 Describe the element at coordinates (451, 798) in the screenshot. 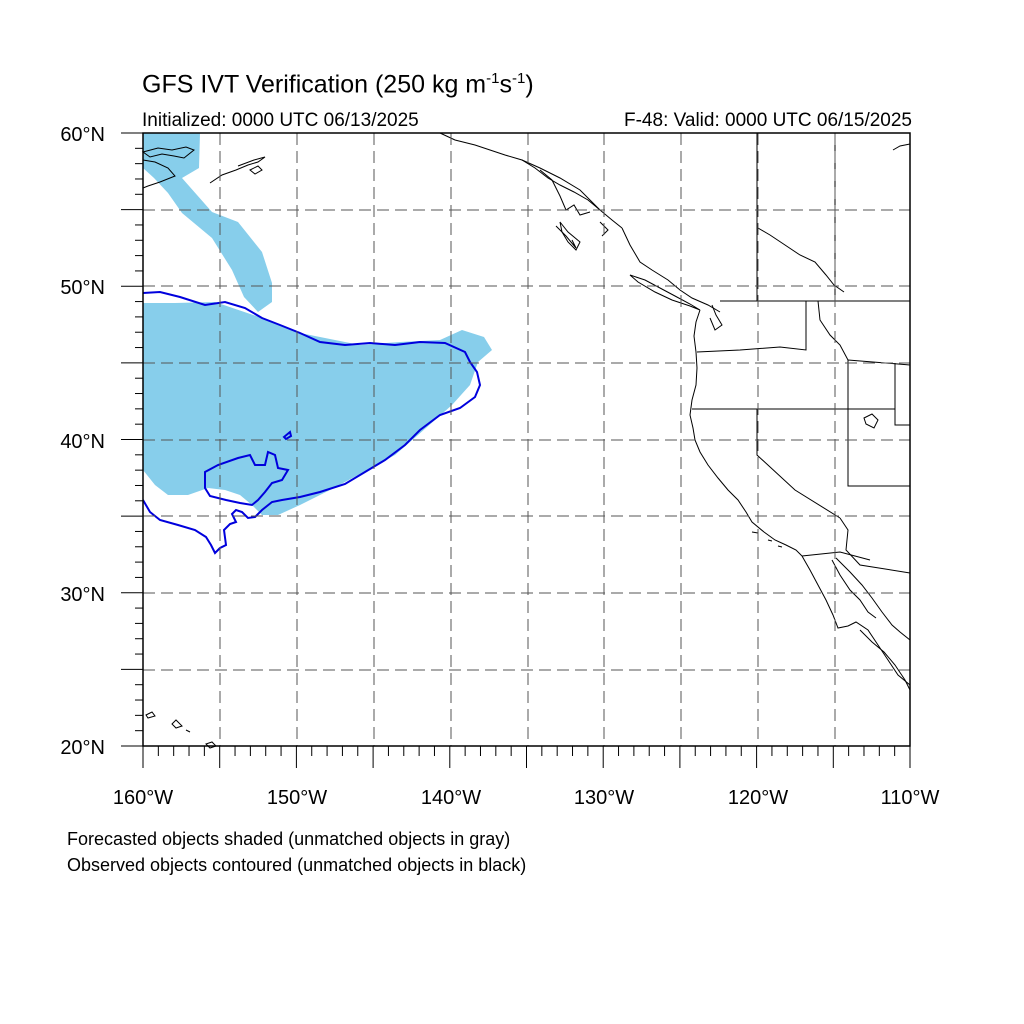

I see `lon-label-140w: 140°W` at that location.